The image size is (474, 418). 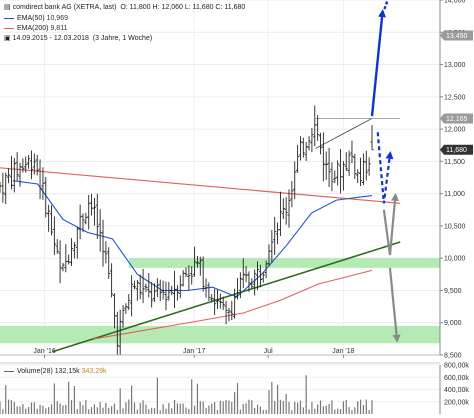 What do you see at coordinates (456, 92) in the screenshot?
I see `price-tags: 13,450 12,165 11,680` at bounding box center [456, 92].